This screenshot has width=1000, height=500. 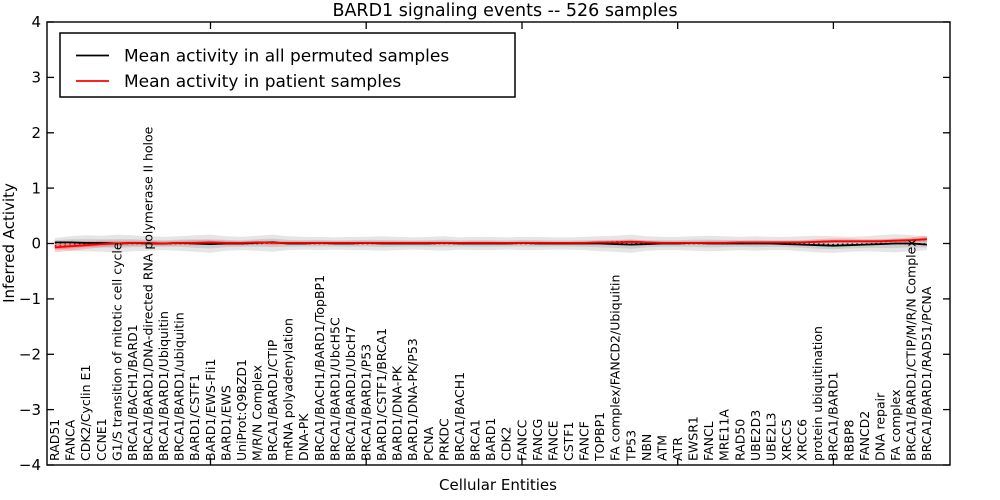 I want to click on y-tick-label: 2, so click(x=36, y=133).